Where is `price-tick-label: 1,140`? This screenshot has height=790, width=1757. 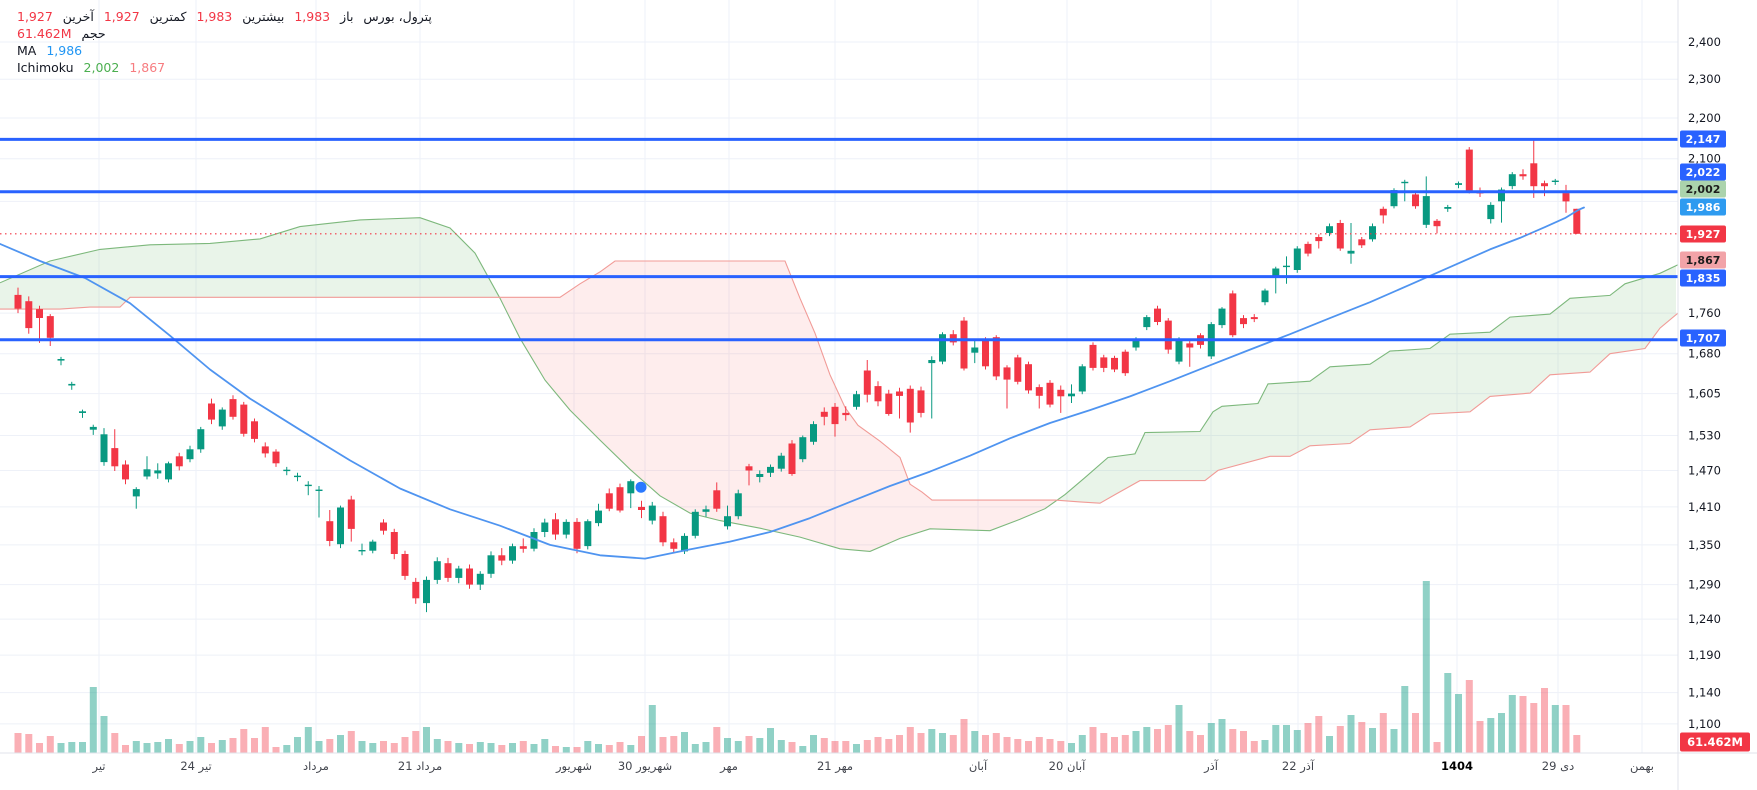 price-tick-label: 1,140 is located at coordinates (1704, 693).